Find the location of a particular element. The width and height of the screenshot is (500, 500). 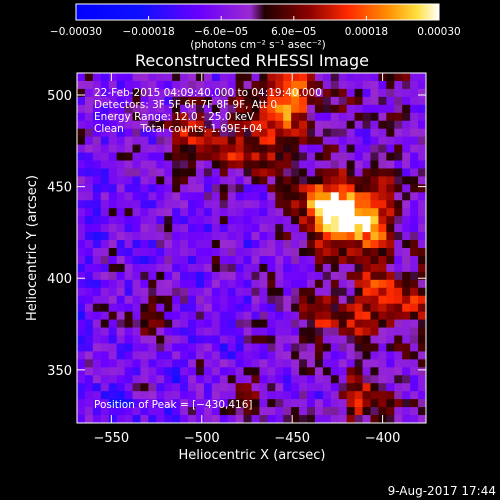

y-tick-label: 450 is located at coordinates (59, 188).